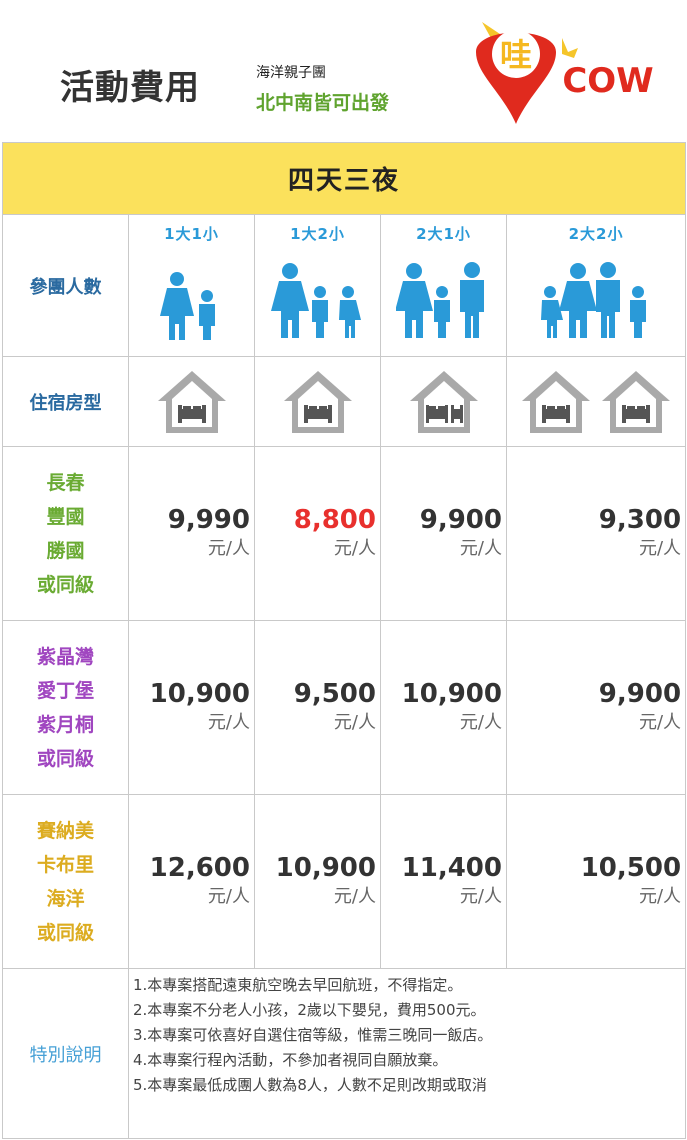 The image size is (687, 1140). I want to click on price-cell: 8,800 元/人, so click(317, 533).